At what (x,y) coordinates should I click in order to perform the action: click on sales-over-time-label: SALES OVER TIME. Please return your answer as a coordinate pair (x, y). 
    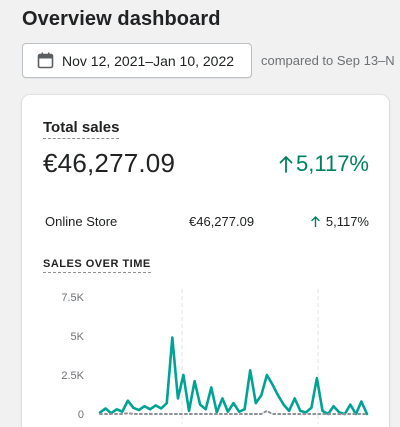
    Looking at the image, I should click on (97, 265).